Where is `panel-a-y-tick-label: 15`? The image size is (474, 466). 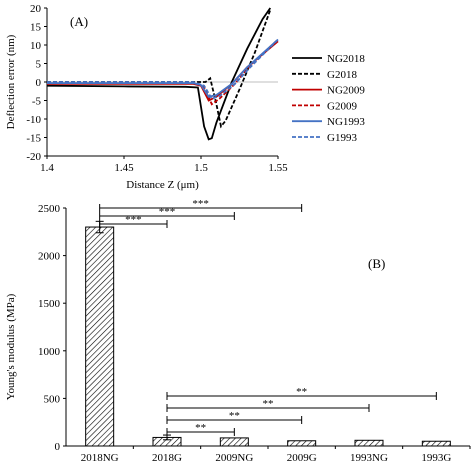 panel-a-y-tick-label: 15 is located at coordinates (36, 28).